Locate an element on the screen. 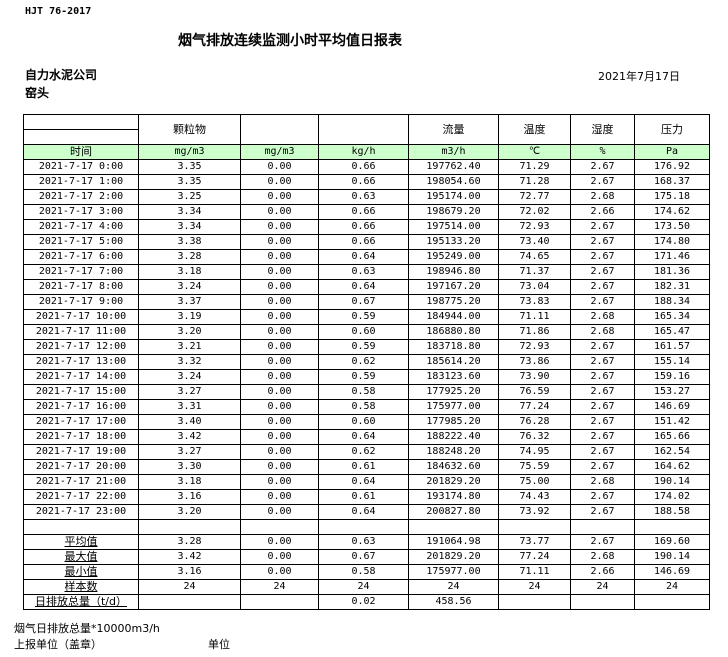 The height and width of the screenshot is (657, 728). value-cell: 164.62 is located at coordinates (672, 467).